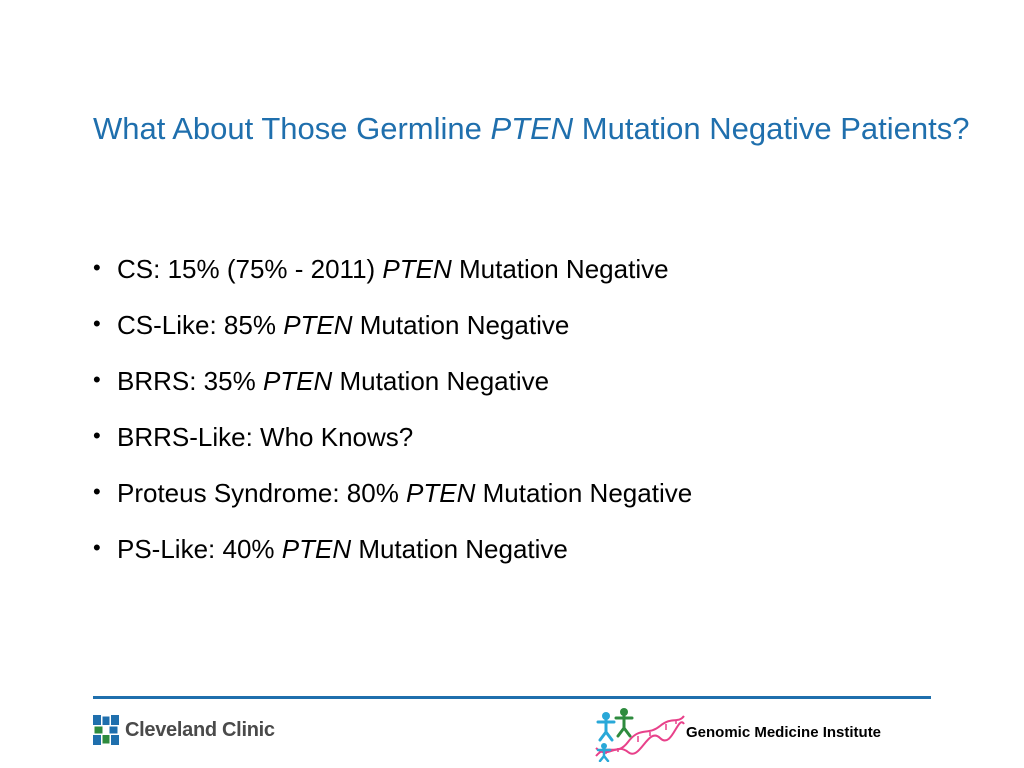  I want to click on bullet-prefix: BRRS: 35%, so click(190, 381).